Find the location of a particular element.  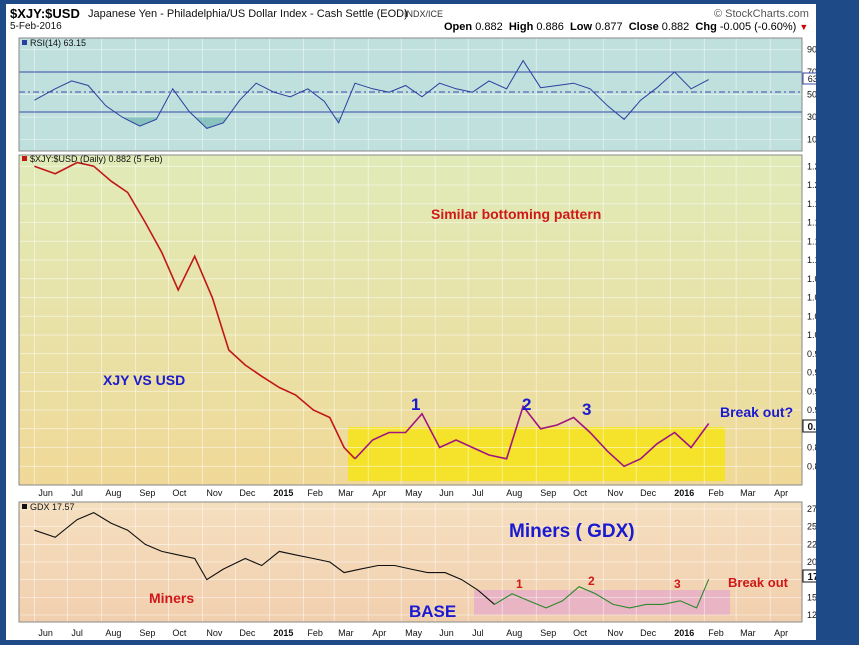

y-tick-label: 1.050 is located at coordinates (811, 298).